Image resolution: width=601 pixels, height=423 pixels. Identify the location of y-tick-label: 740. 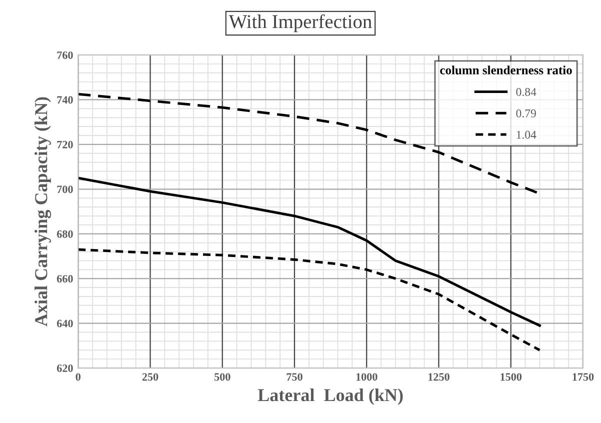
(65, 100).